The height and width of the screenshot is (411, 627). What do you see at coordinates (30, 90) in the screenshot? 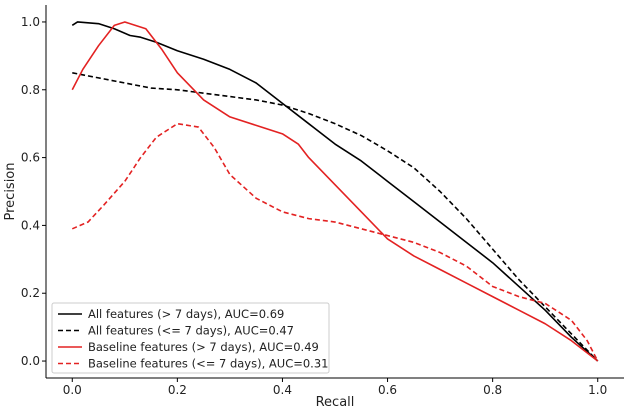
I see `y-tick-label: 0.8` at bounding box center [30, 90].